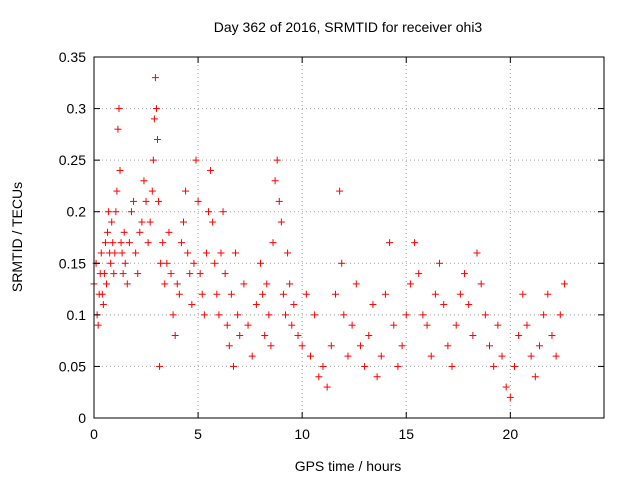 Image resolution: width=640 pixels, height=480 pixels. I want to click on x-tick-label: 0, so click(94, 434).